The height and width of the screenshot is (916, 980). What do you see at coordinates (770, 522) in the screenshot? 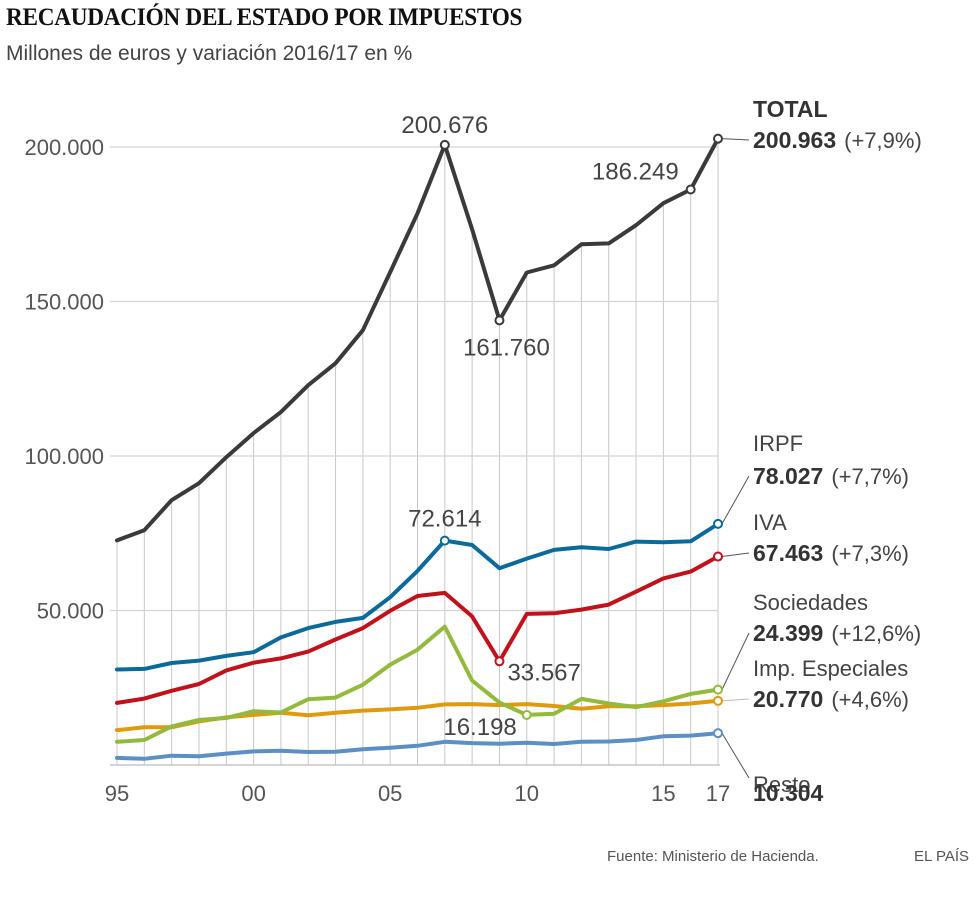
I see `series-name-label: IVA` at bounding box center [770, 522].